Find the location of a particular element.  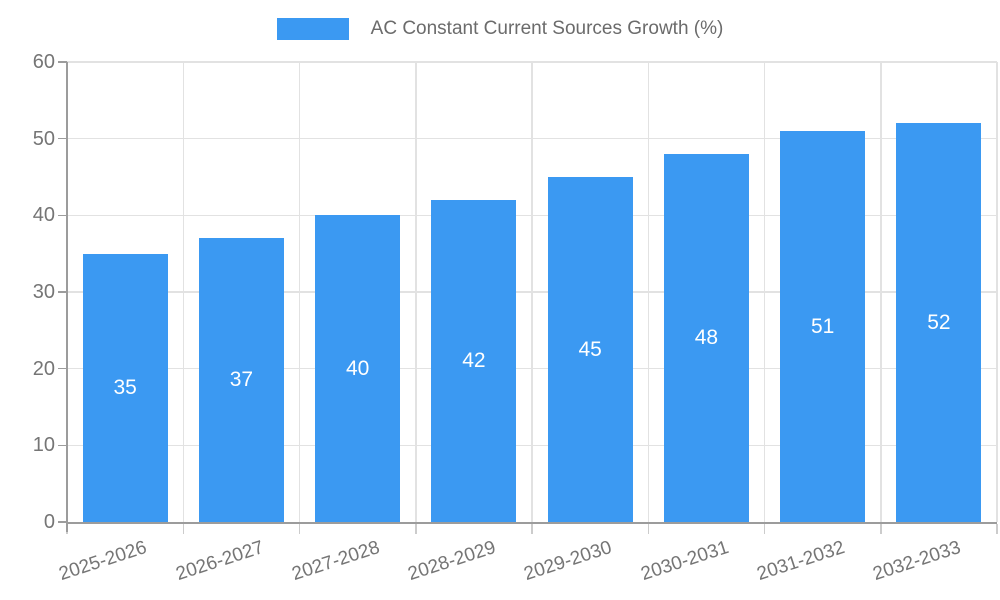

x-axis-line is located at coordinates (532, 523).